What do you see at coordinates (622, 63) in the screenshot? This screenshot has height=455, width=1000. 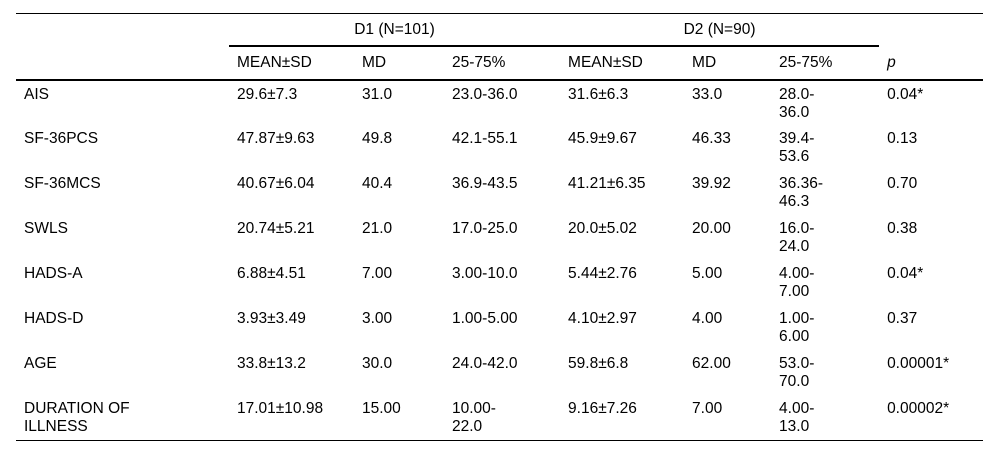 I see `col-header-mean-sd-d2: MEAN±SD` at bounding box center [622, 63].